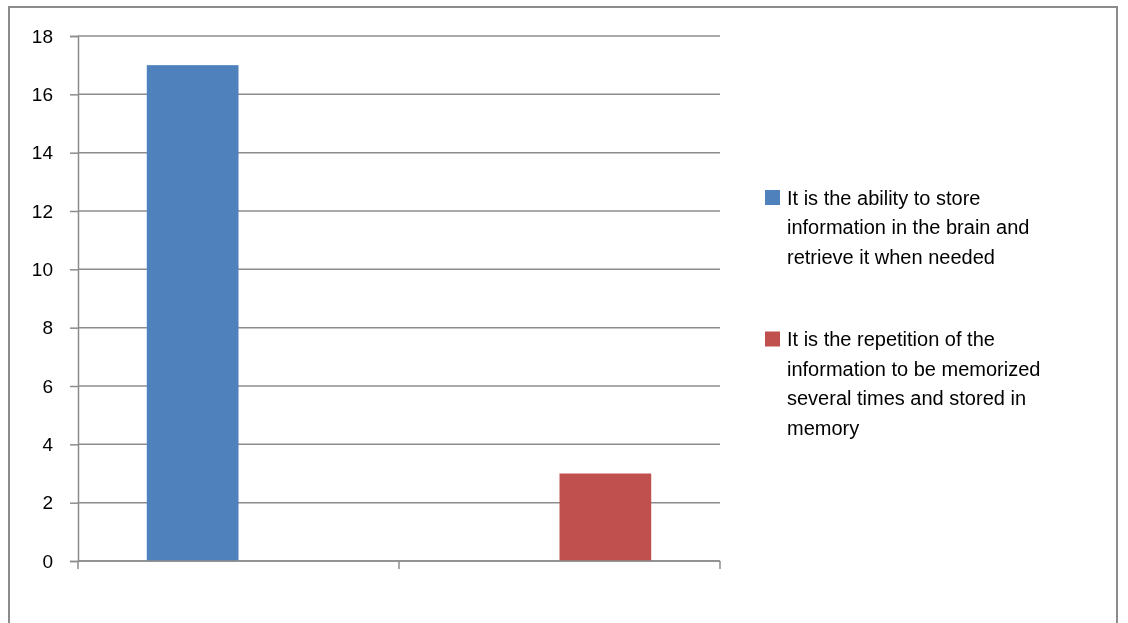 This screenshot has height=623, width=1128. Describe the element at coordinates (42, 153) in the screenshot. I see `y-tick-label: 14` at that location.